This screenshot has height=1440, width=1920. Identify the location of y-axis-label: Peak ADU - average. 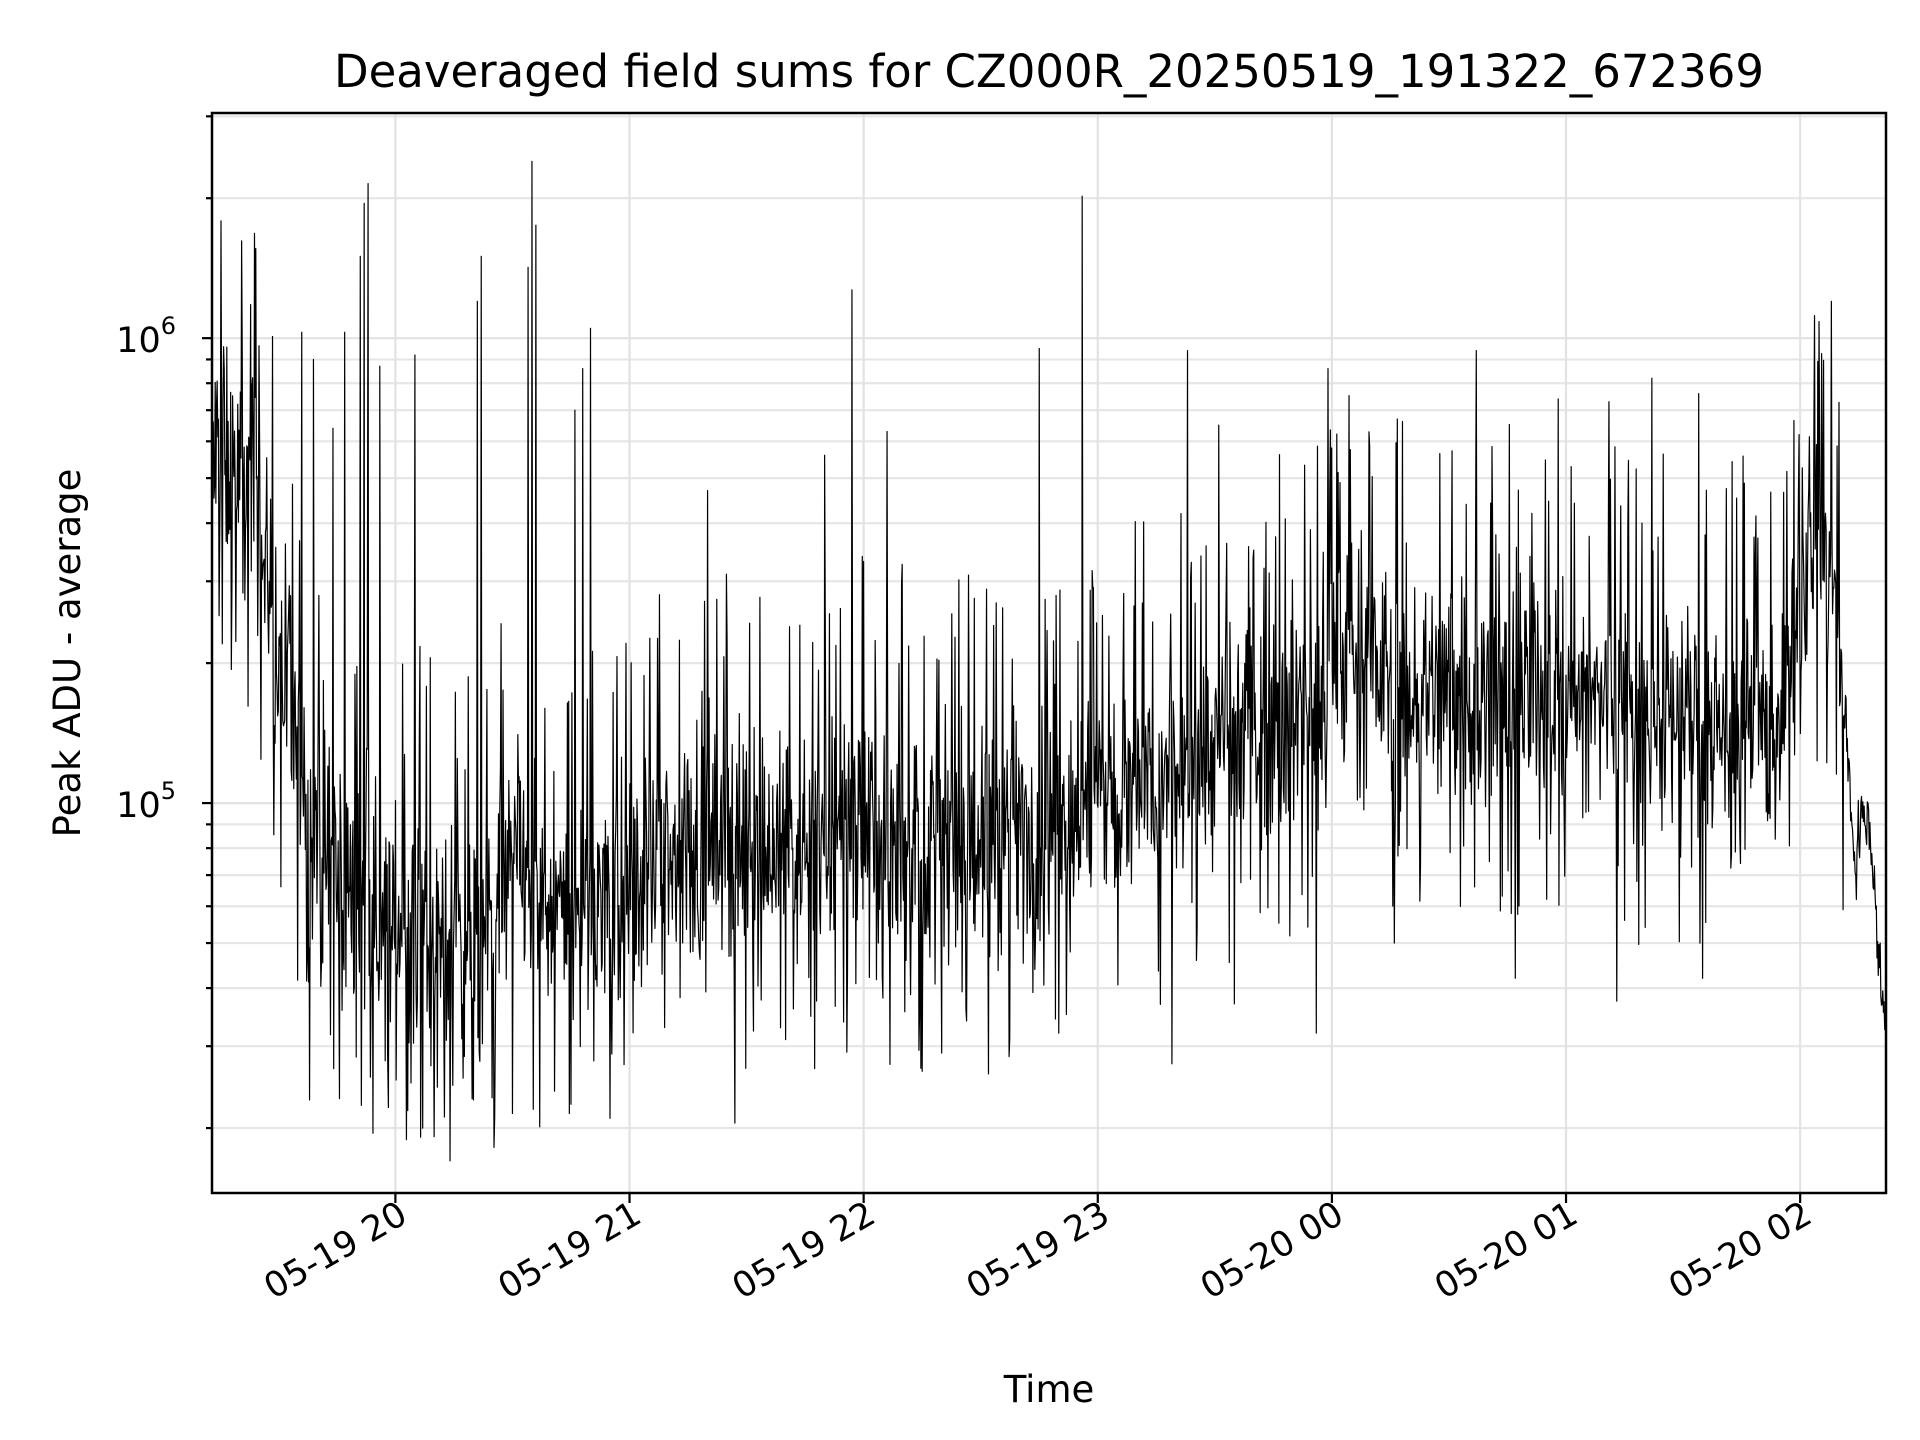
(67, 653).